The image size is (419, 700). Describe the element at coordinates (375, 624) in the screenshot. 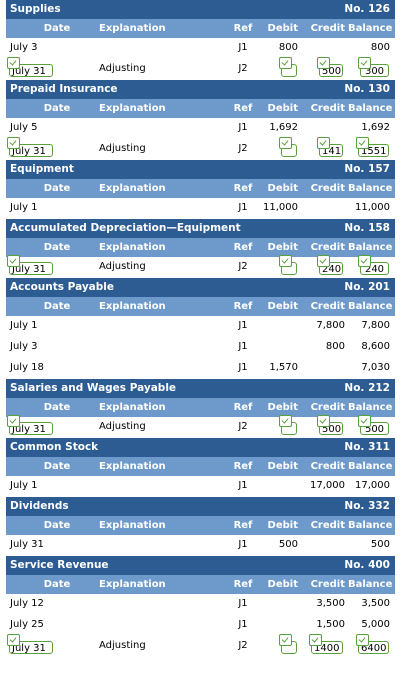

I see `balance-cell: 5,000` at that location.